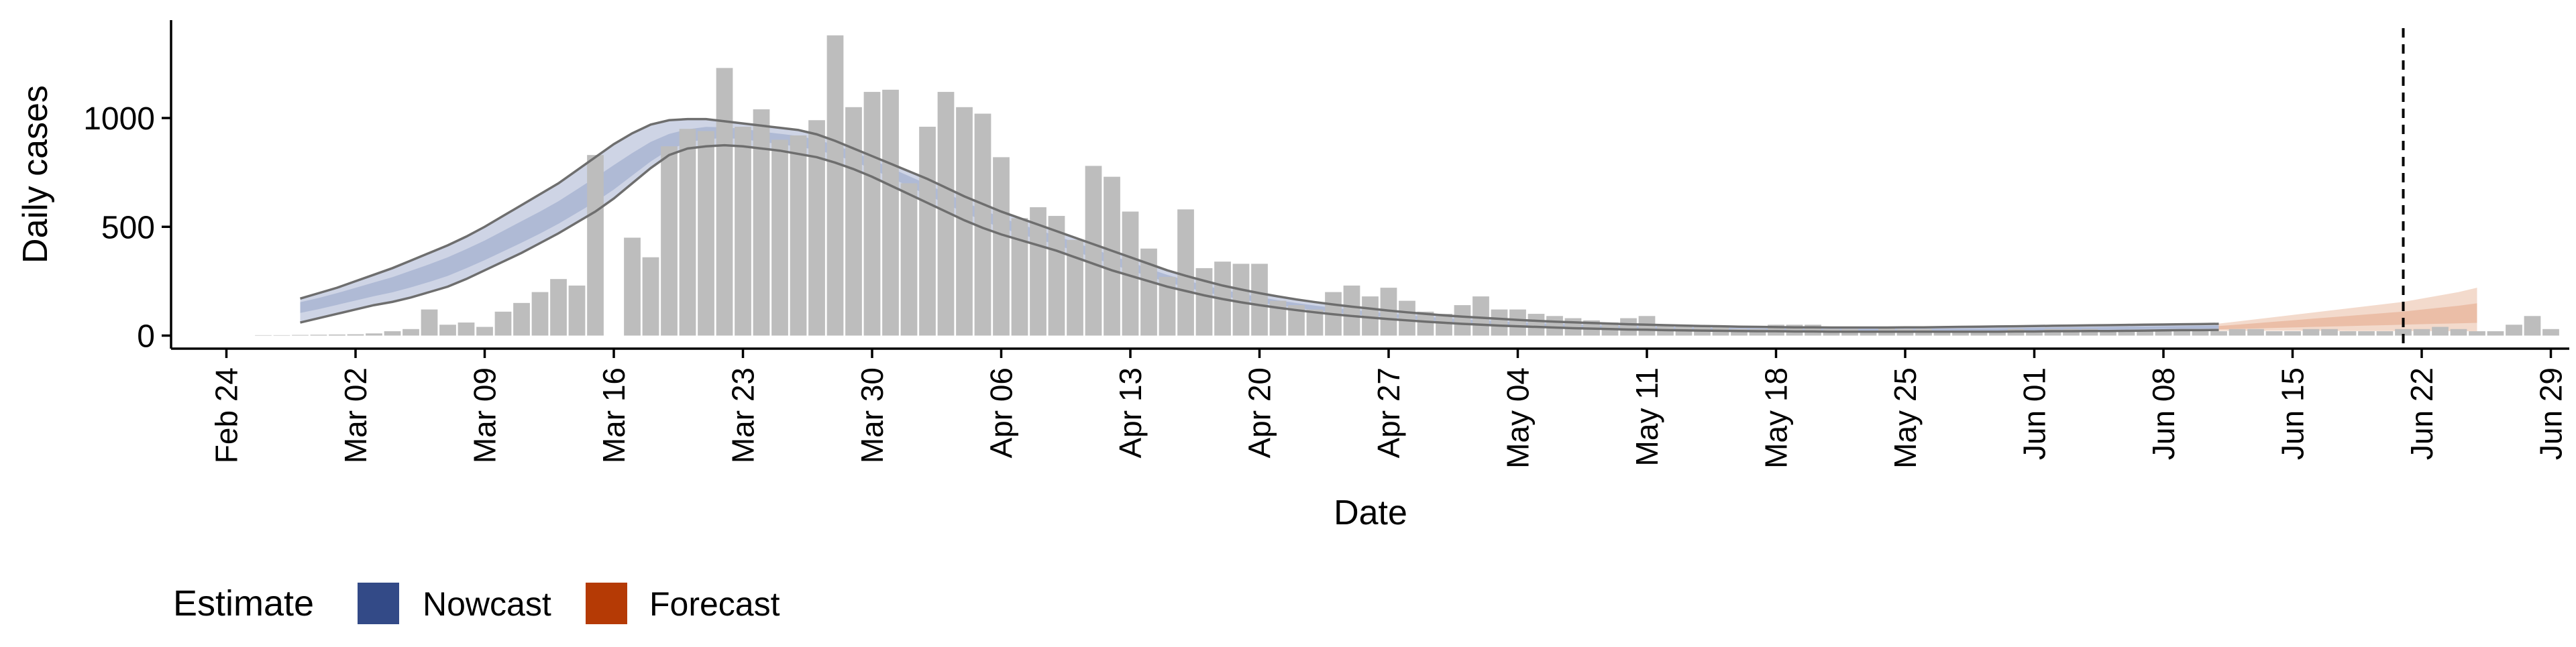  What do you see at coordinates (1001, 413) in the screenshot?
I see `x-tick-label: Apr 06` at bounding box center [1001, 413].